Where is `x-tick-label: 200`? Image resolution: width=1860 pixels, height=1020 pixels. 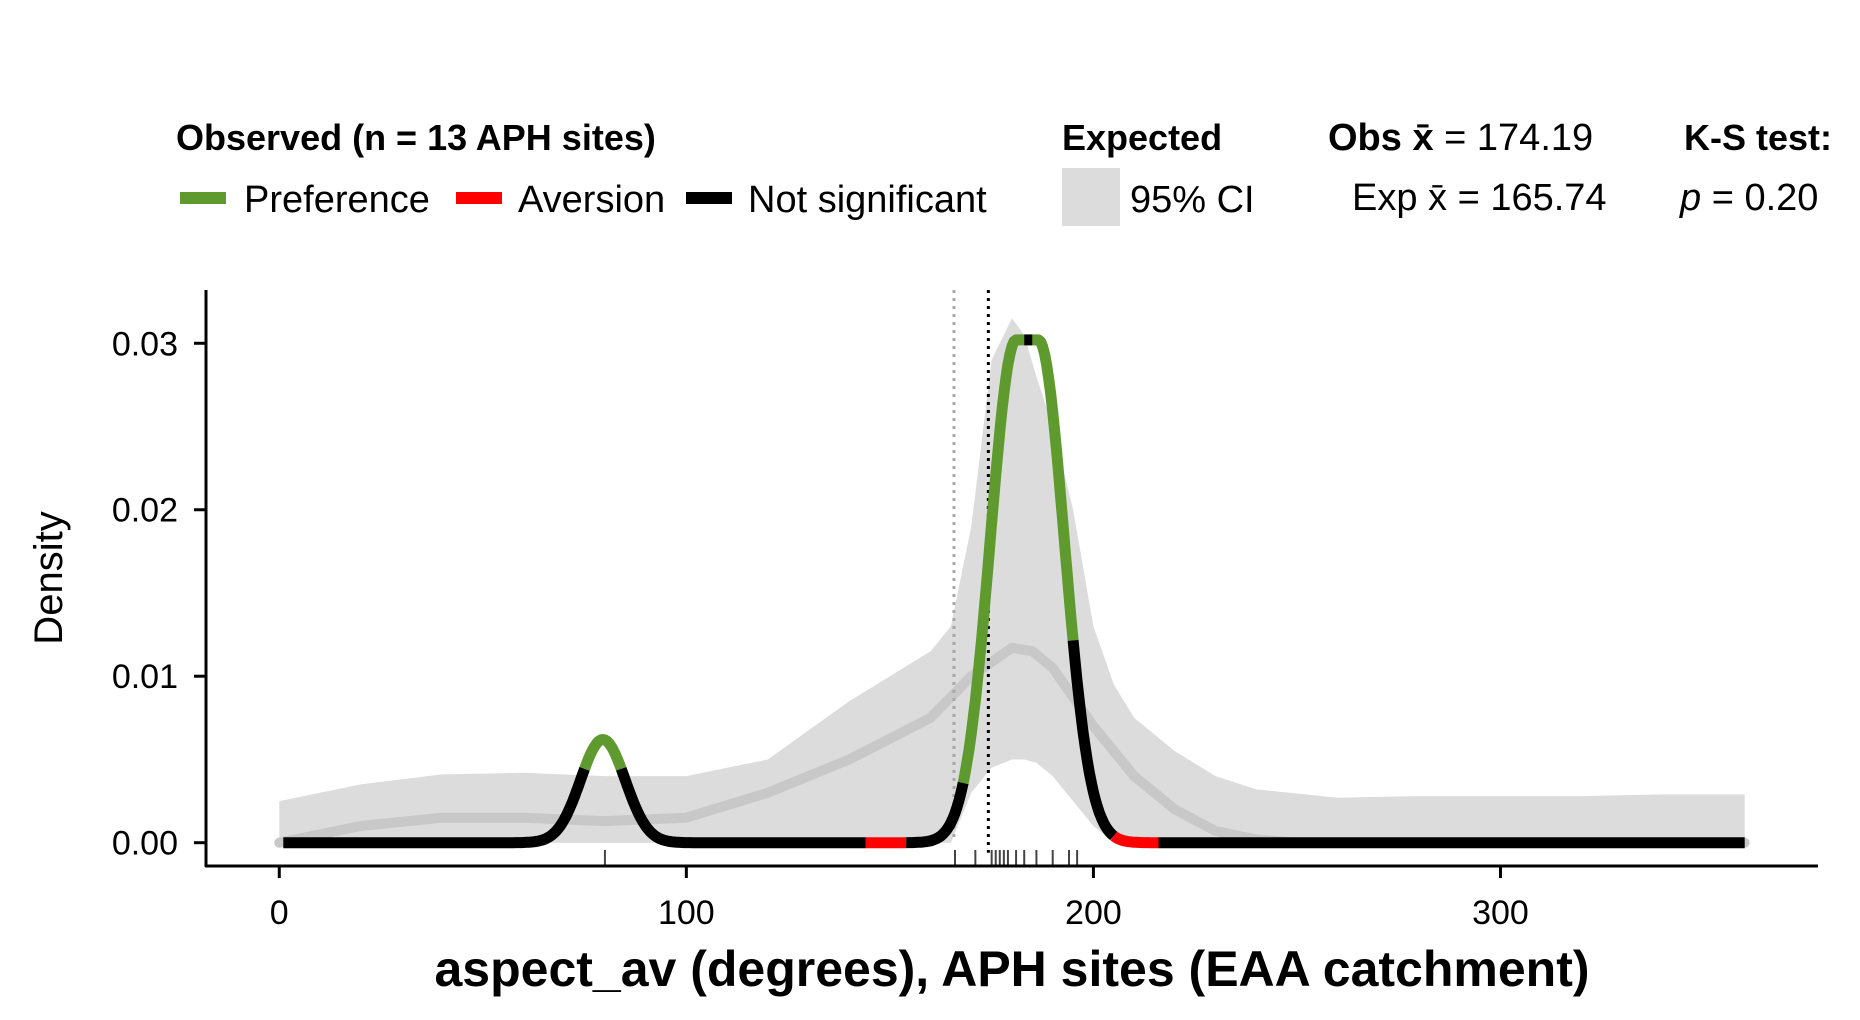 x-tick-label: 200 is located at coordinates (1093, 913).